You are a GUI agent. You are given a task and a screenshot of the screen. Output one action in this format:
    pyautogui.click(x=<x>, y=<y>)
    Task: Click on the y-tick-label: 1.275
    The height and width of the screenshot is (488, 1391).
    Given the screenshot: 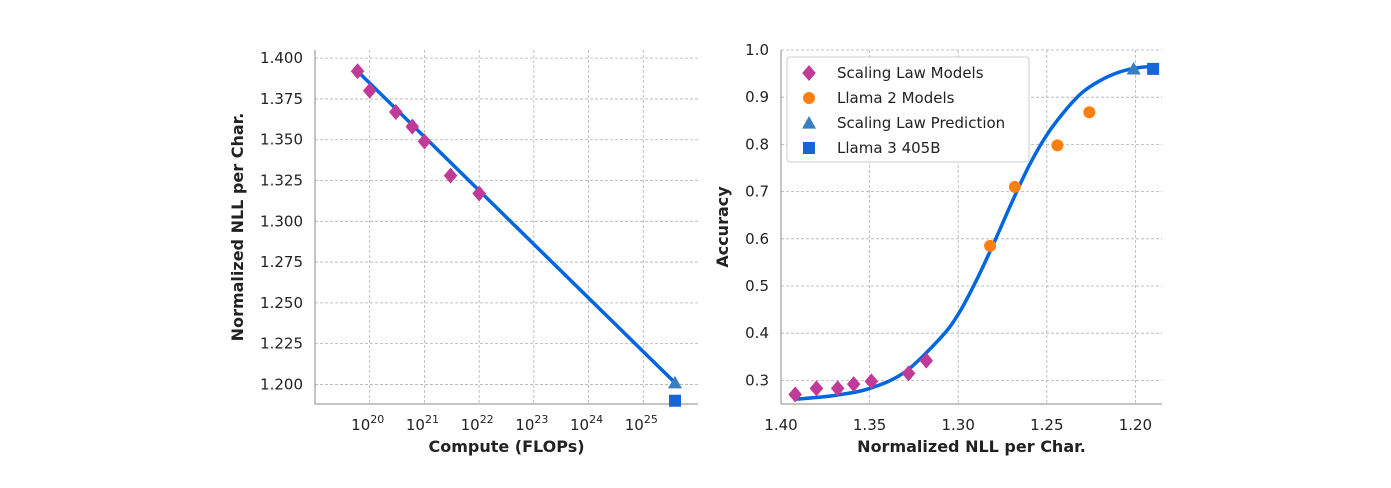 What is the action you would take?
    pyautogui.click(x=281, y=262)
    